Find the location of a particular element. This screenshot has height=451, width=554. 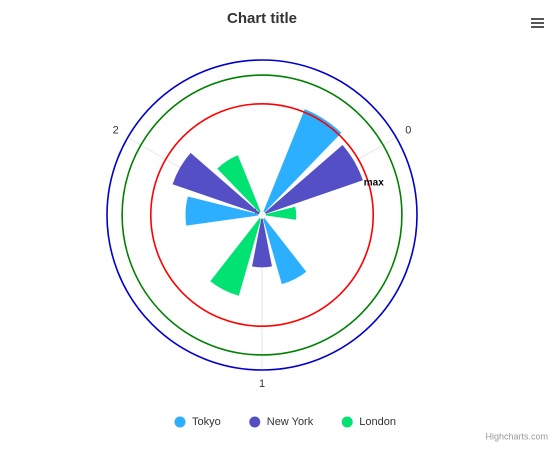

credits: Highcharts.com is located at coordinates (516, 436).